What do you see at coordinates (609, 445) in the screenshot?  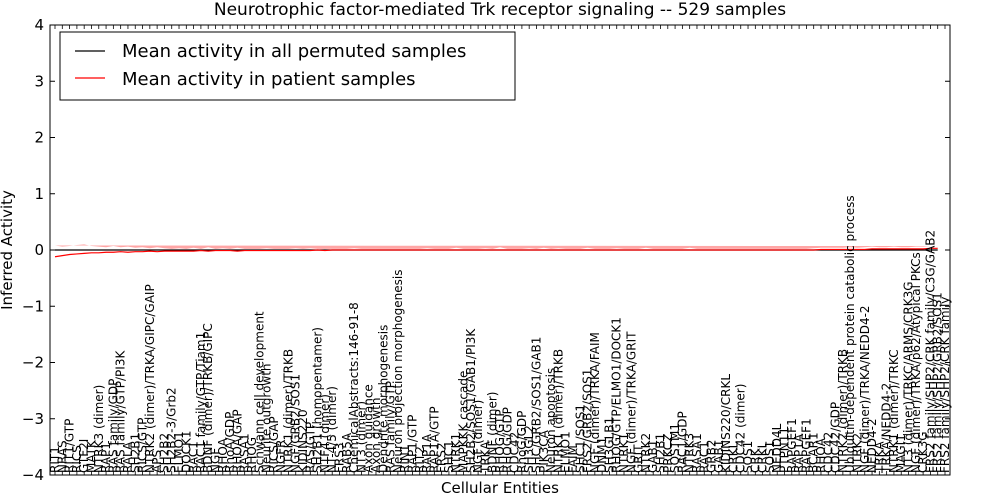 I see `x-tick-label: SH3GLB1` at bounding box center [609, 445].